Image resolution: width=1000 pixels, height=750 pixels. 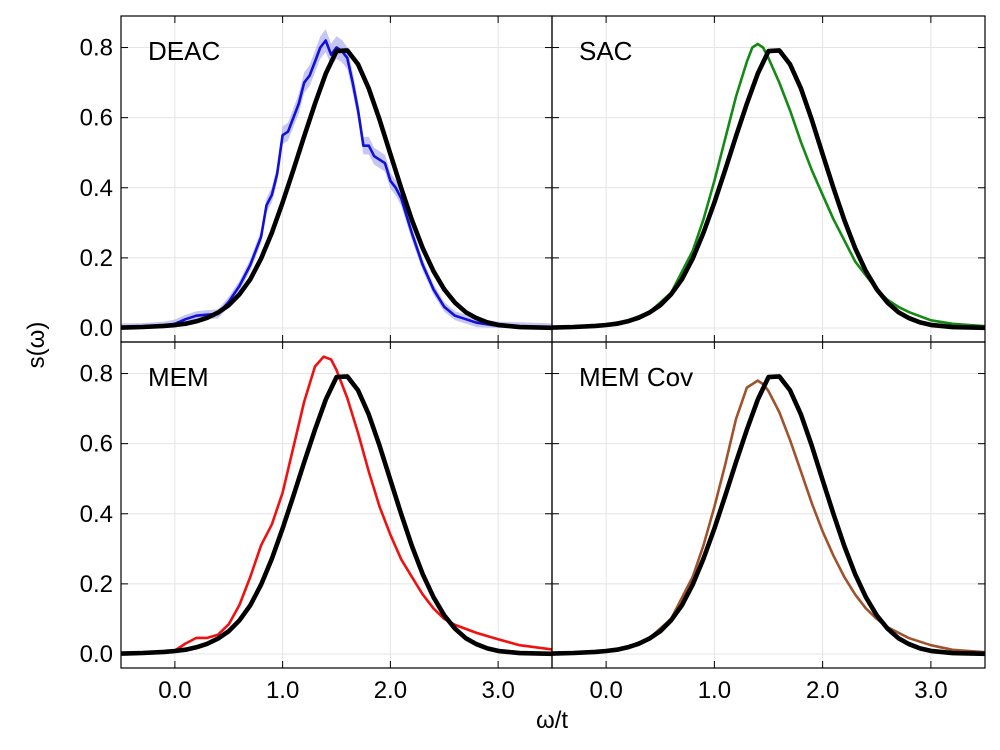 What do you see at coordinates (605, 51) in the screenshot?
I see `panel-label: SAC` at bounding box center [605, 51].